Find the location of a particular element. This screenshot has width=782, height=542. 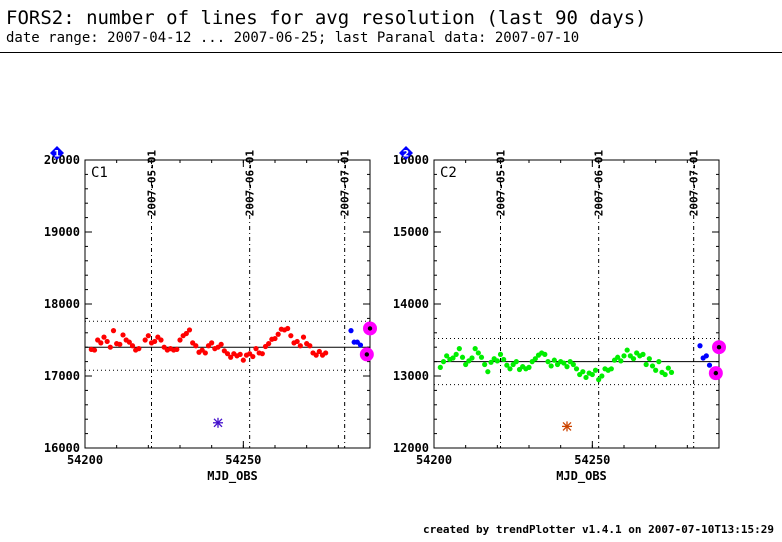

badge-number: 1 is located at coordinates (57, 155).